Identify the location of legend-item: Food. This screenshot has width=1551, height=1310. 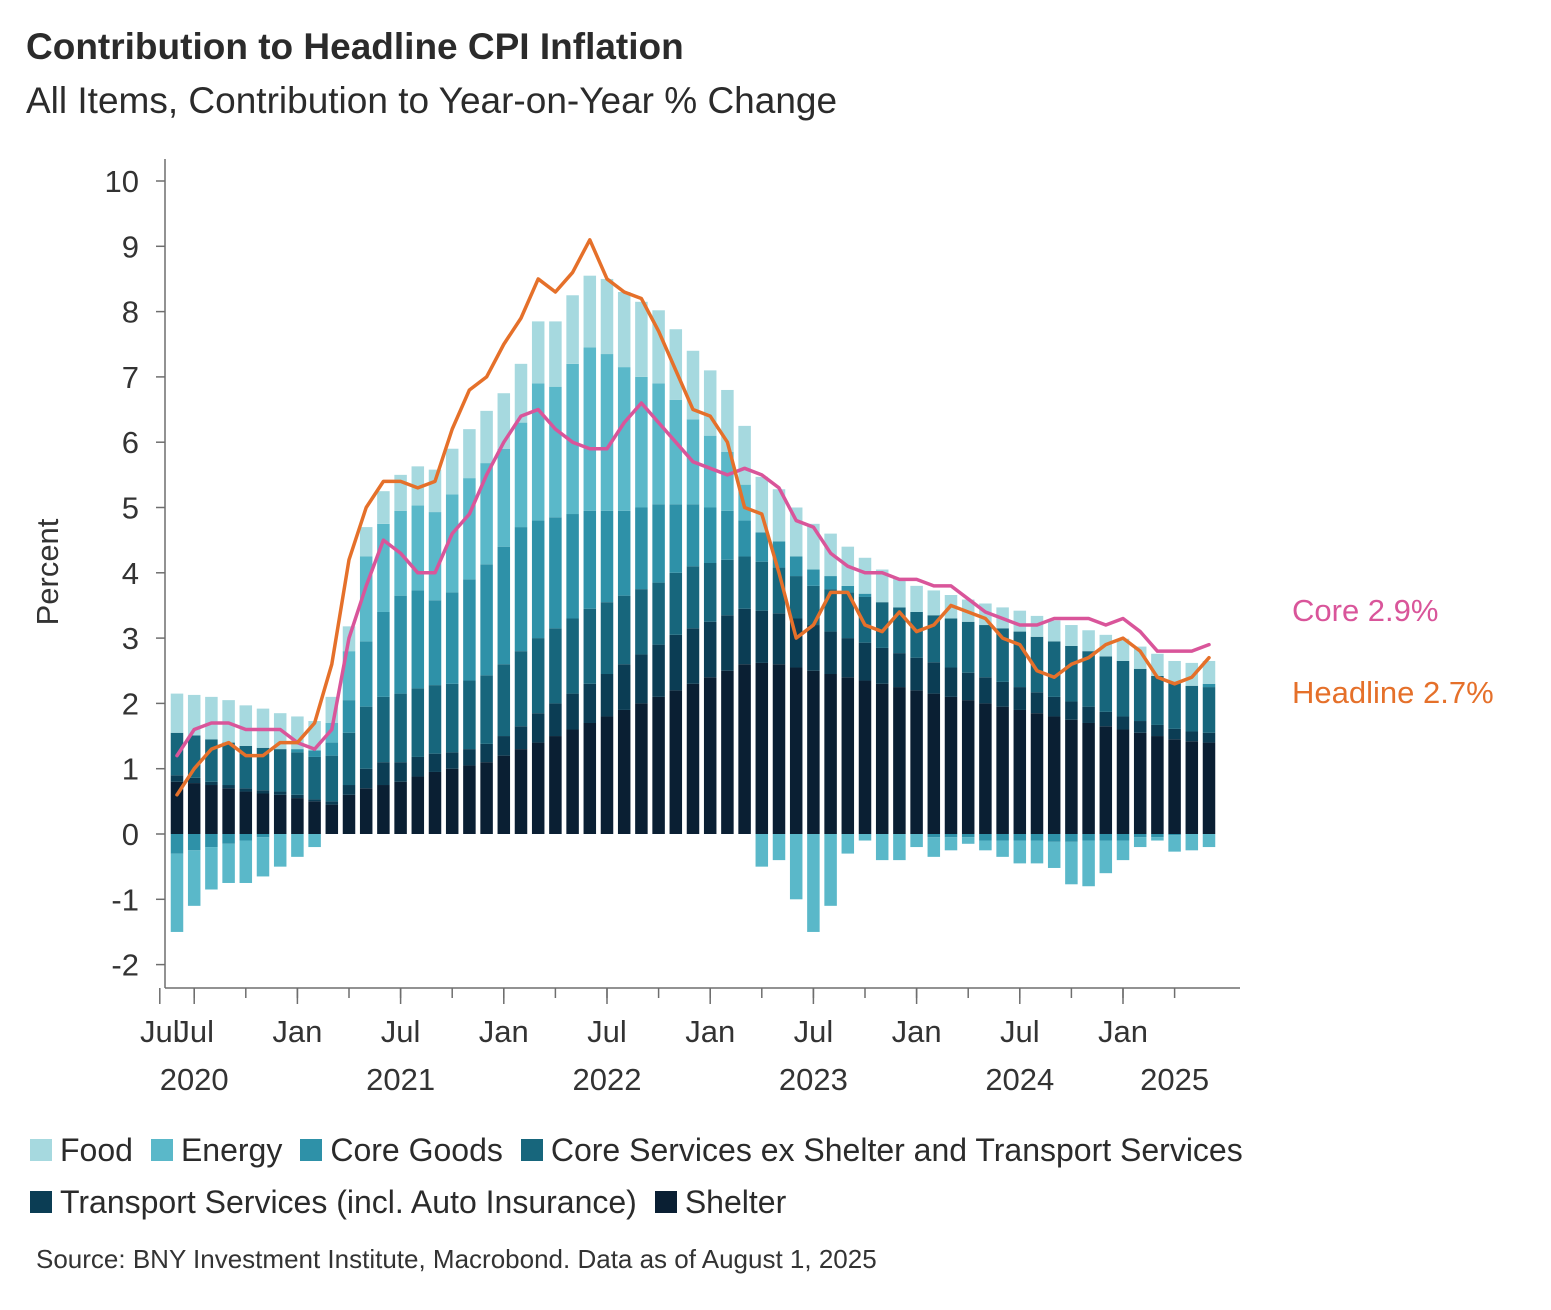
(81, 1150).